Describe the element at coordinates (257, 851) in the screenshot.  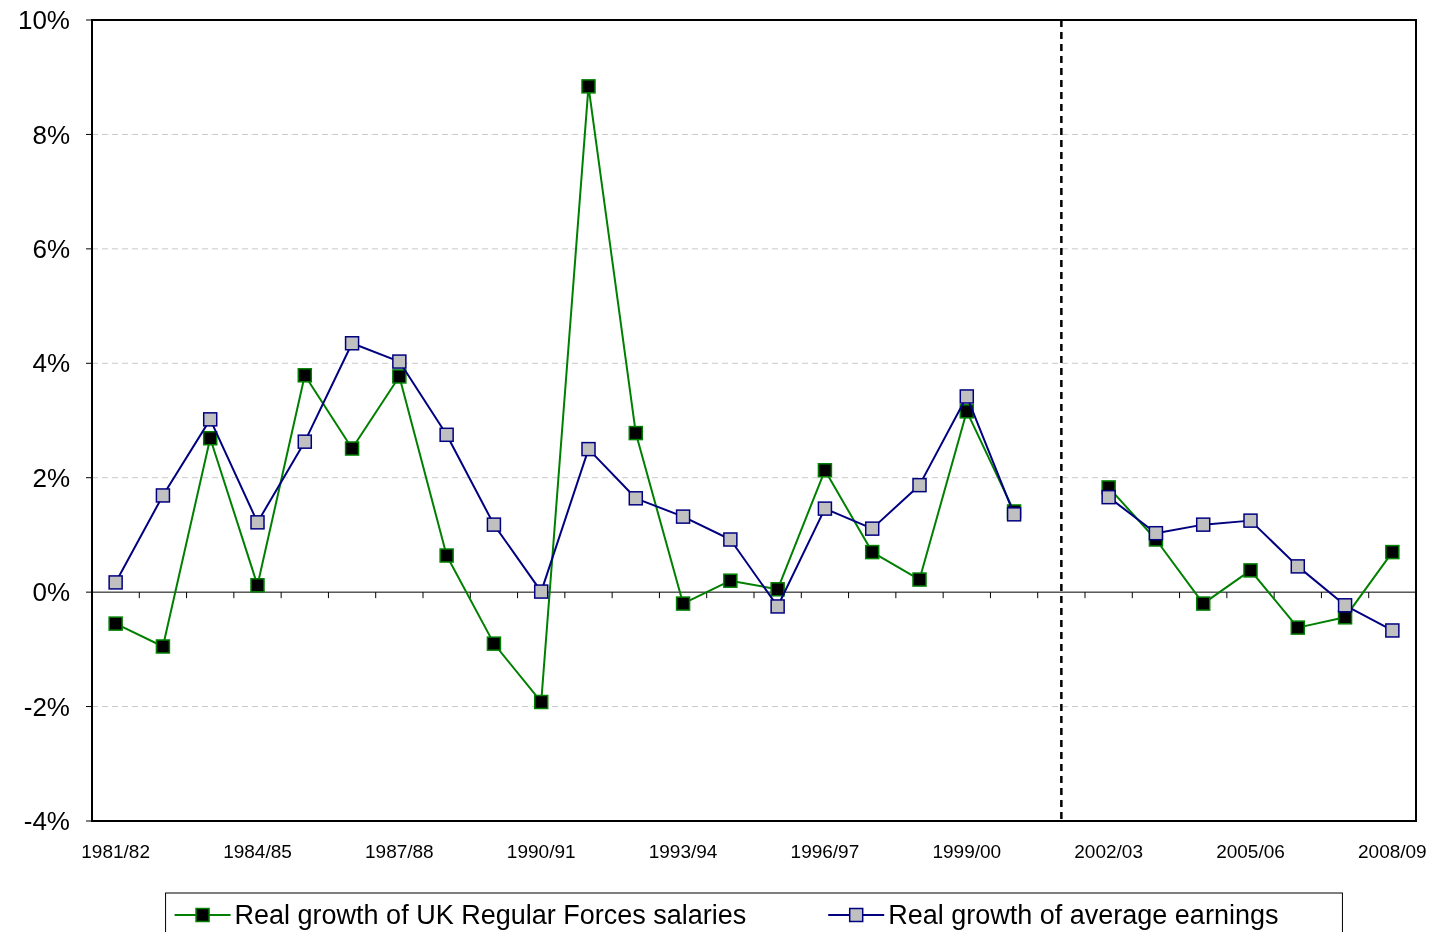
I see `x-tick-label: 1984/85` at that location.